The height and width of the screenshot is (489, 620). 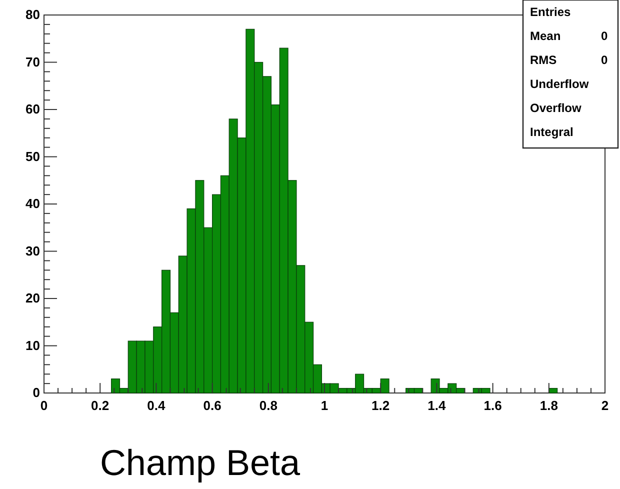 I want to click on y-tick-label: 40, so click(x=33, y=203).